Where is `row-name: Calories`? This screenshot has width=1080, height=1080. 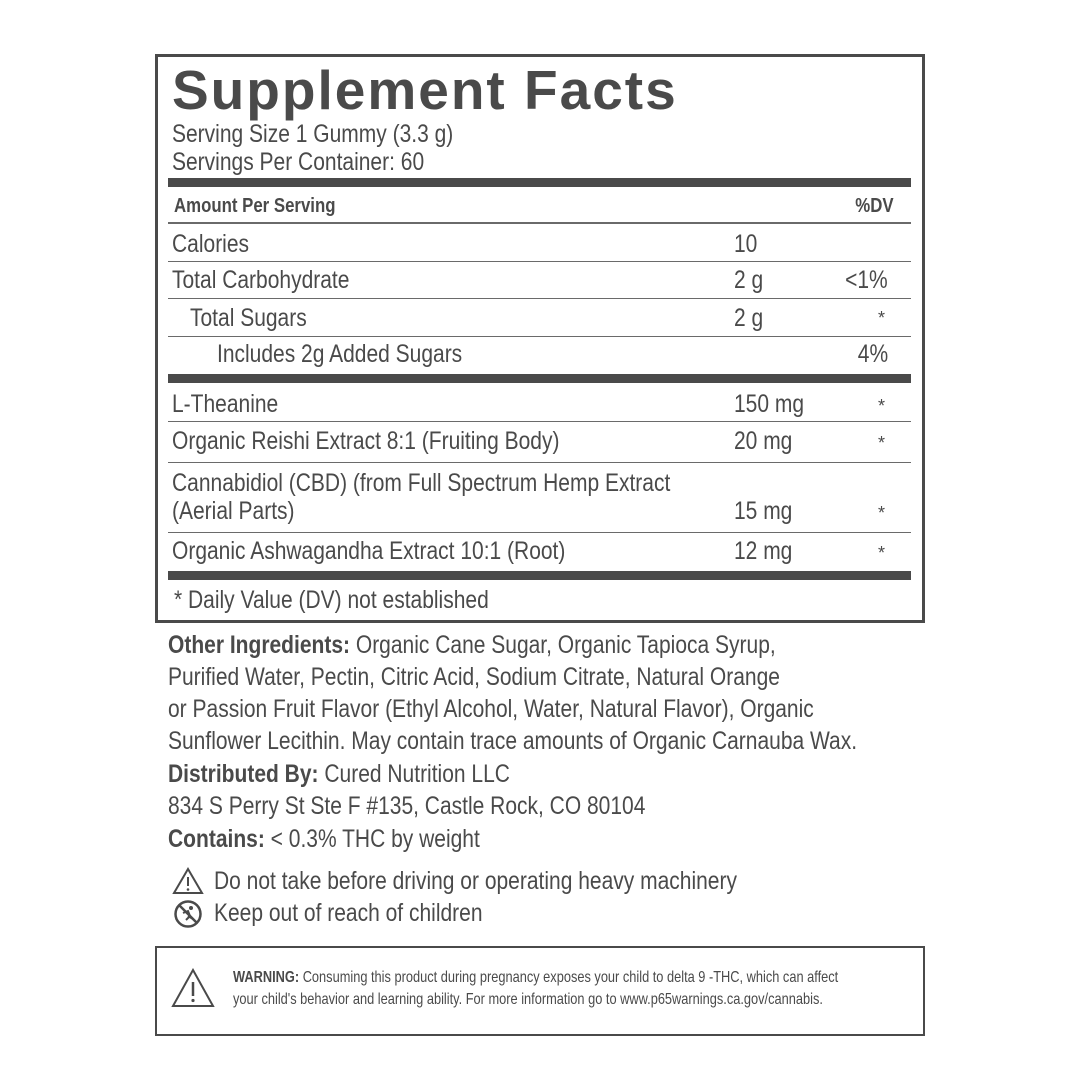 row-name: Calories is located at coordinates (211, 244).